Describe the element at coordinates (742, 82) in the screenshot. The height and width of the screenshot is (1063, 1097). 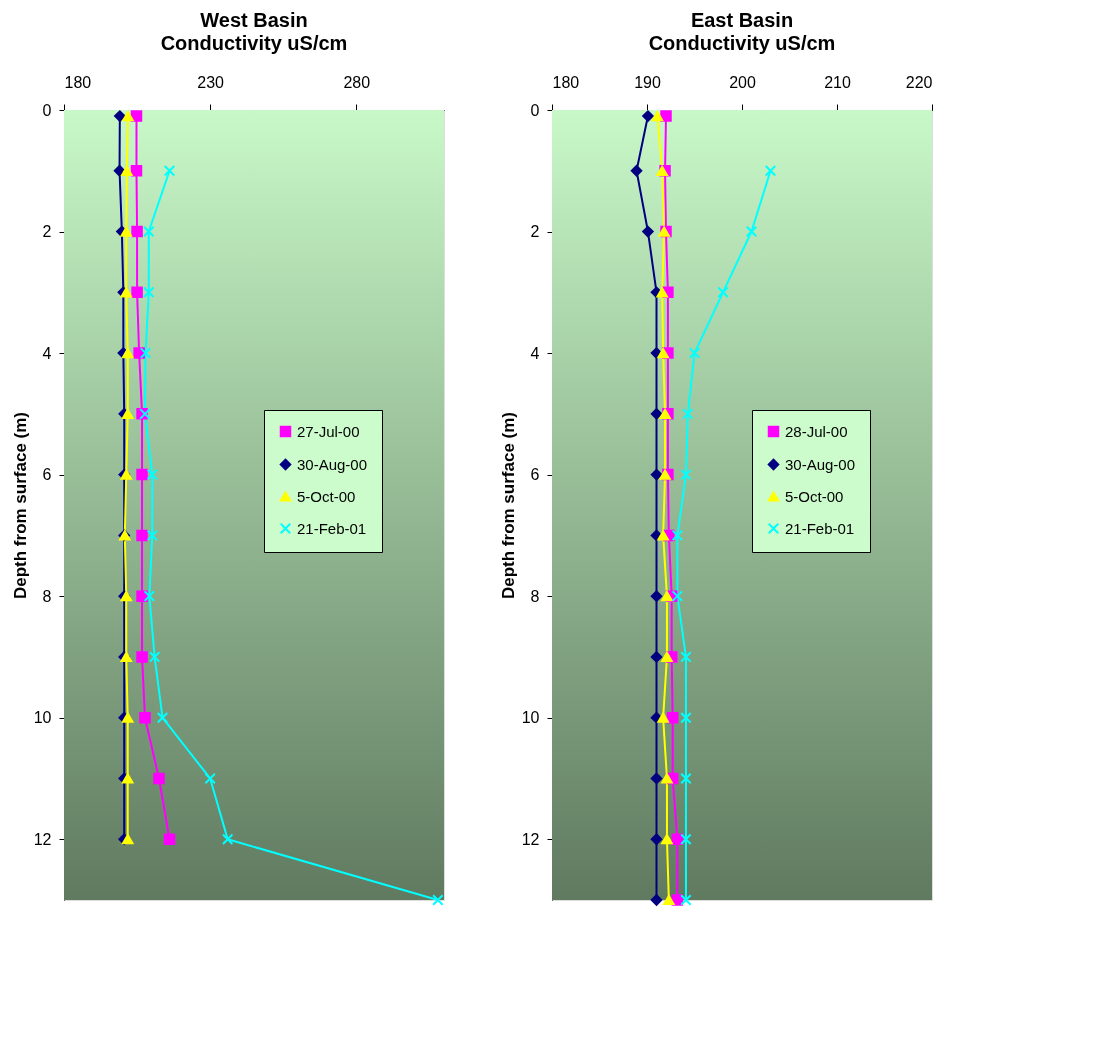
I see `x-tick-label: 200` at that location.